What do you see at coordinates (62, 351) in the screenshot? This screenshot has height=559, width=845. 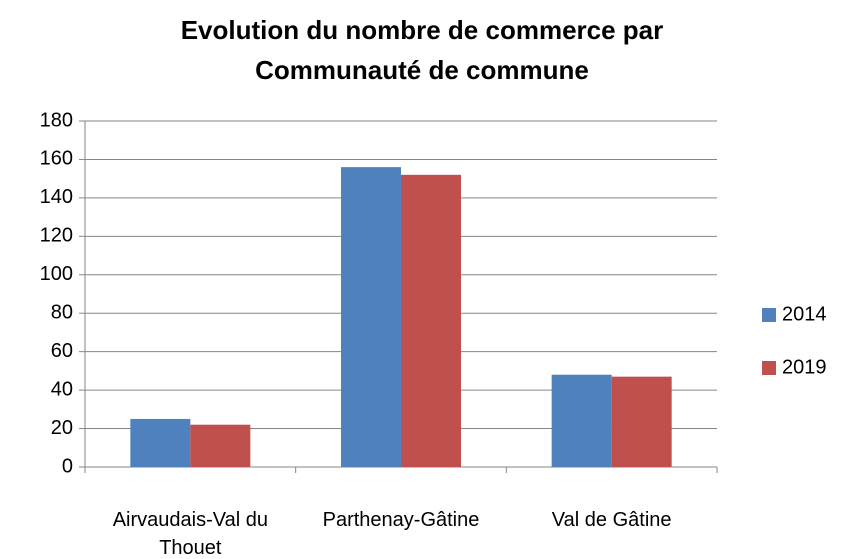 I see `y-tick-label: 60` at bounding box center [62, 351].